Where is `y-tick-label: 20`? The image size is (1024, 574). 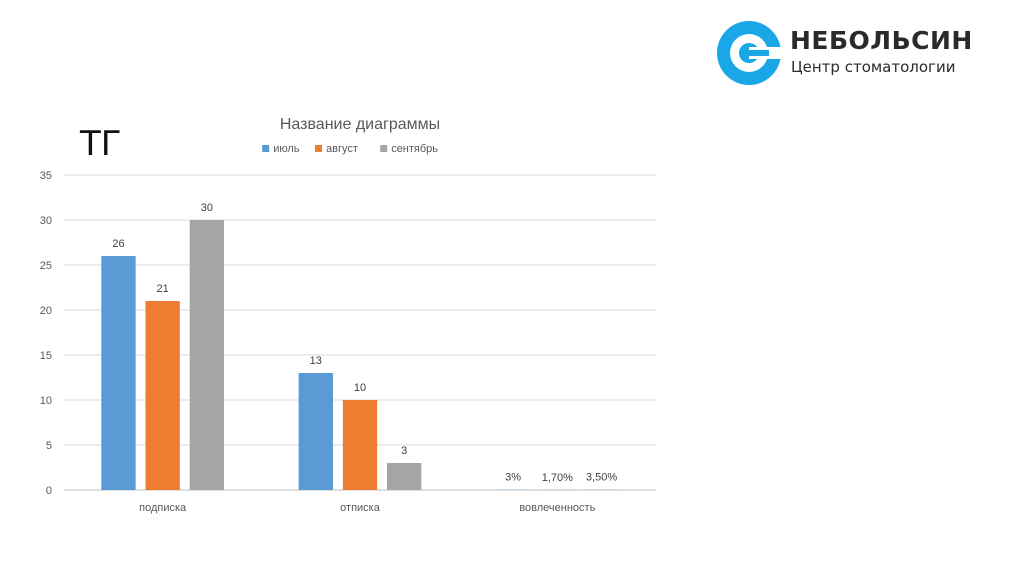 y-tick-label: 20 is located at coordinates (46, 311).